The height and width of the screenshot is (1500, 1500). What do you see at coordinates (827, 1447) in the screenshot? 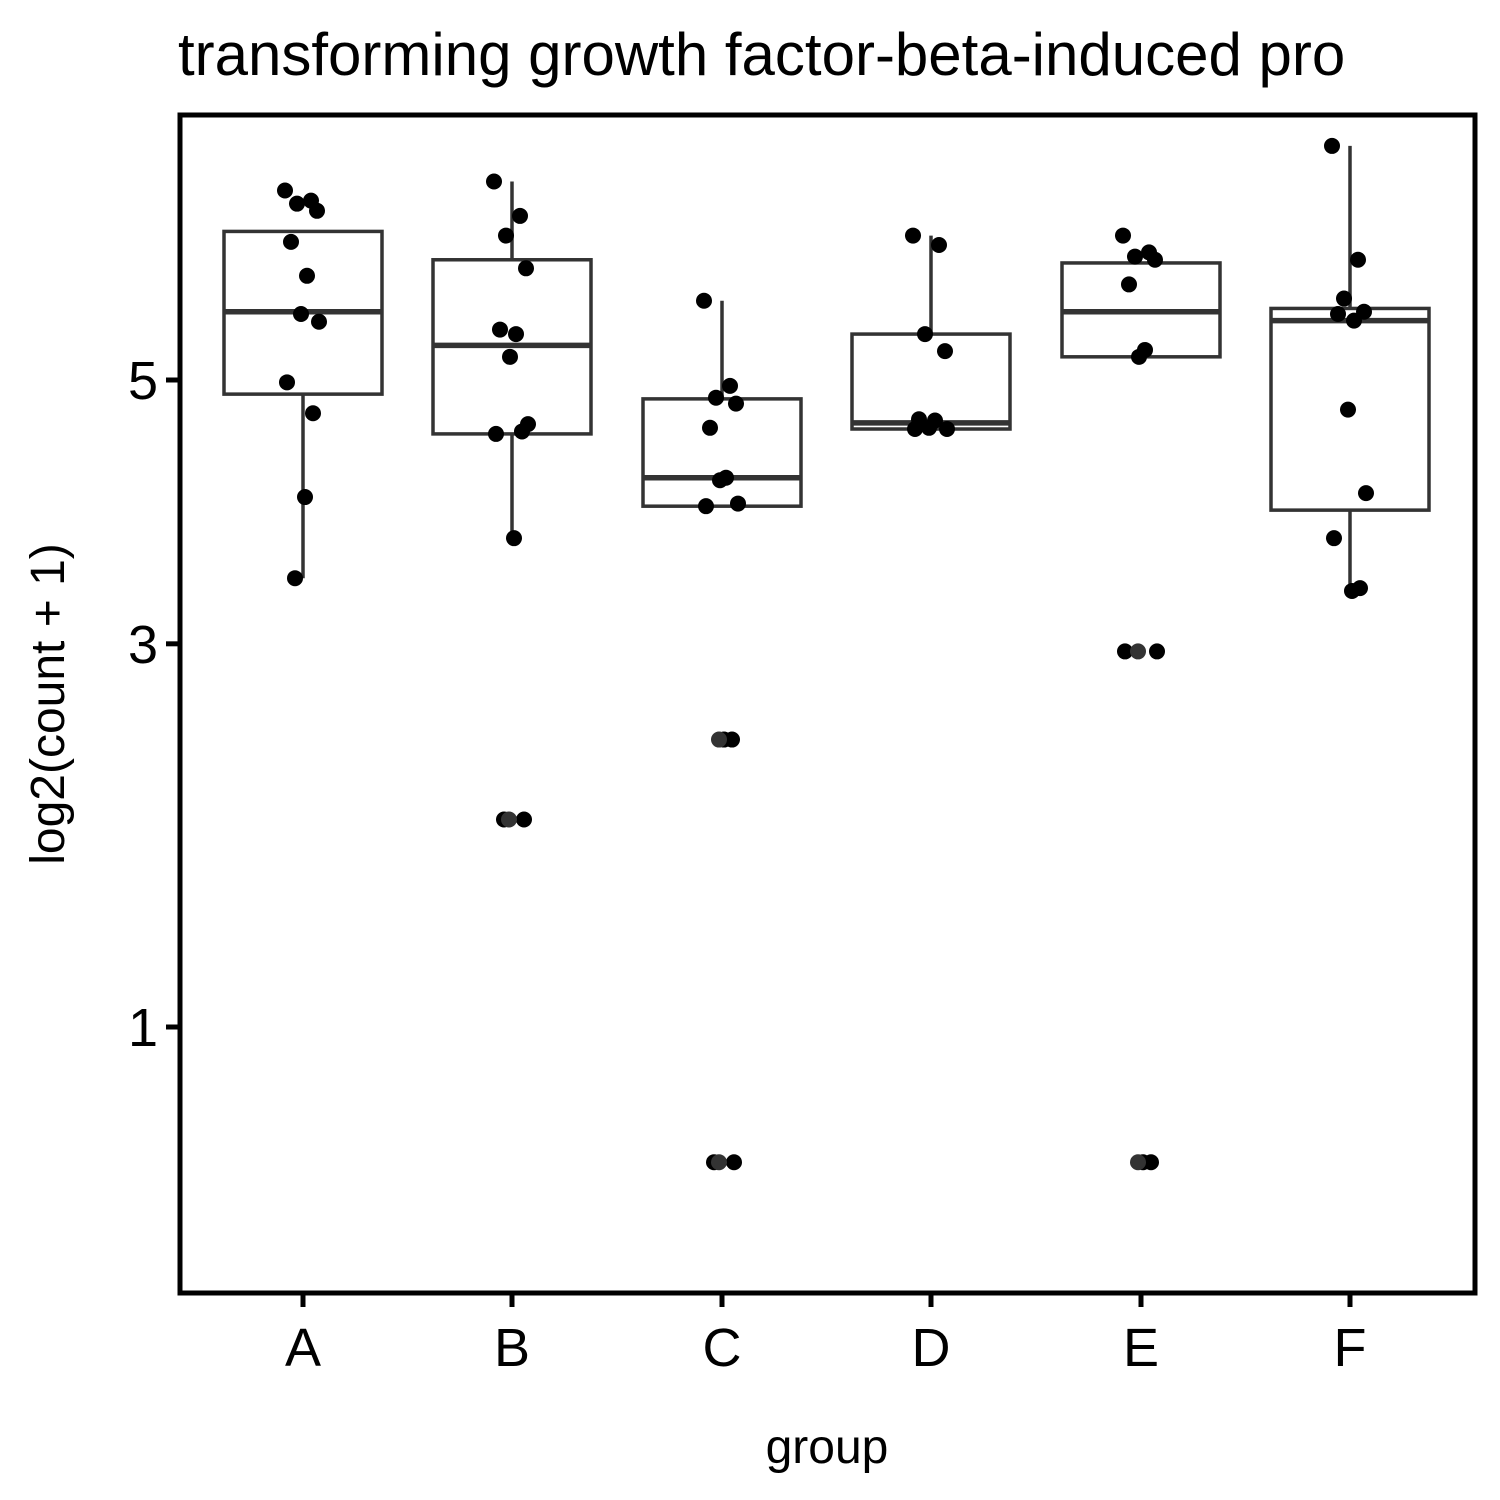
I see `x-axis-title: group` at bounding box center [827, 1447].